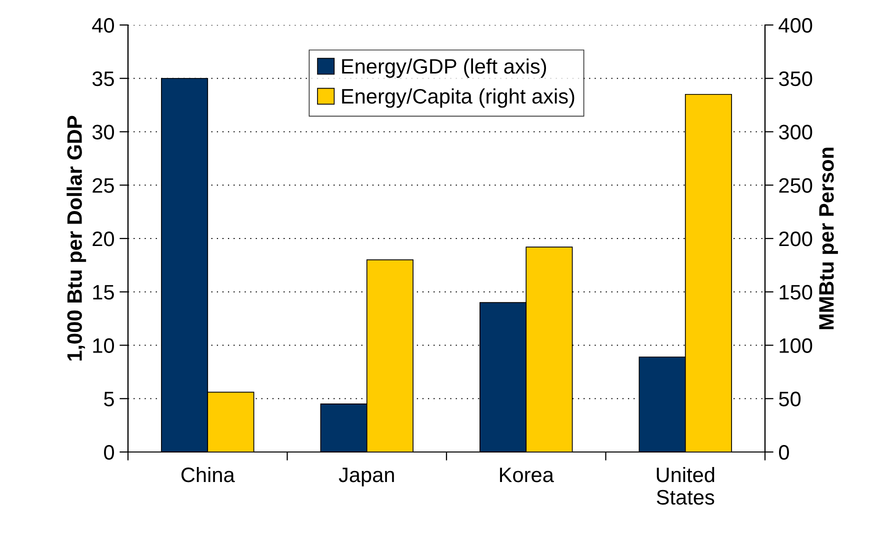  What do you see at coordinates (103, 185) in the screenshot?
I see `y-tick-label: 25` at bounding box center [103, 185].